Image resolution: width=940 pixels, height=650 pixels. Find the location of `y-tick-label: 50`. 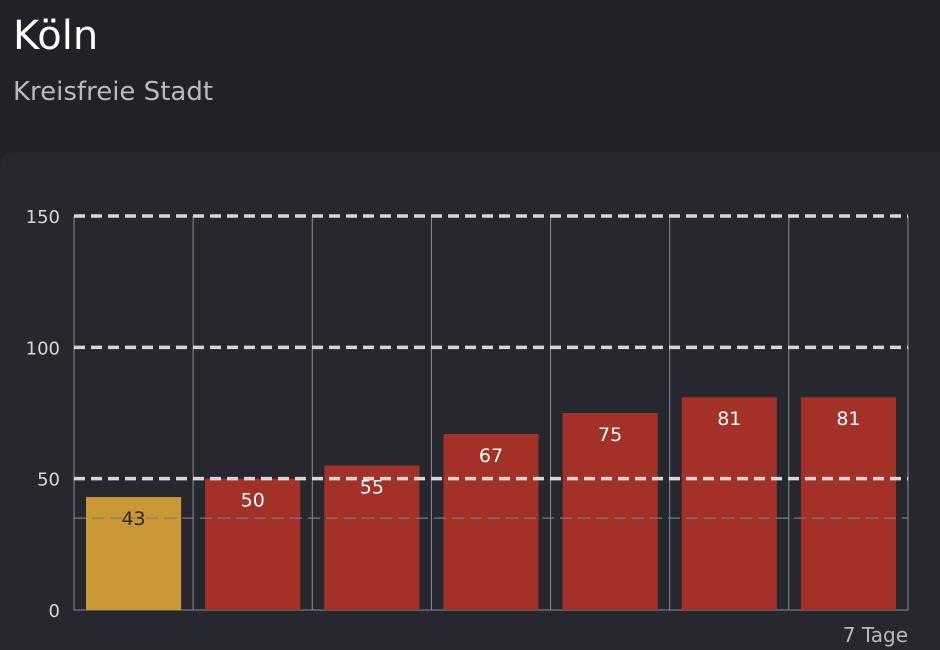

y-tick-label: 50 is located at coordinates (48, 480).